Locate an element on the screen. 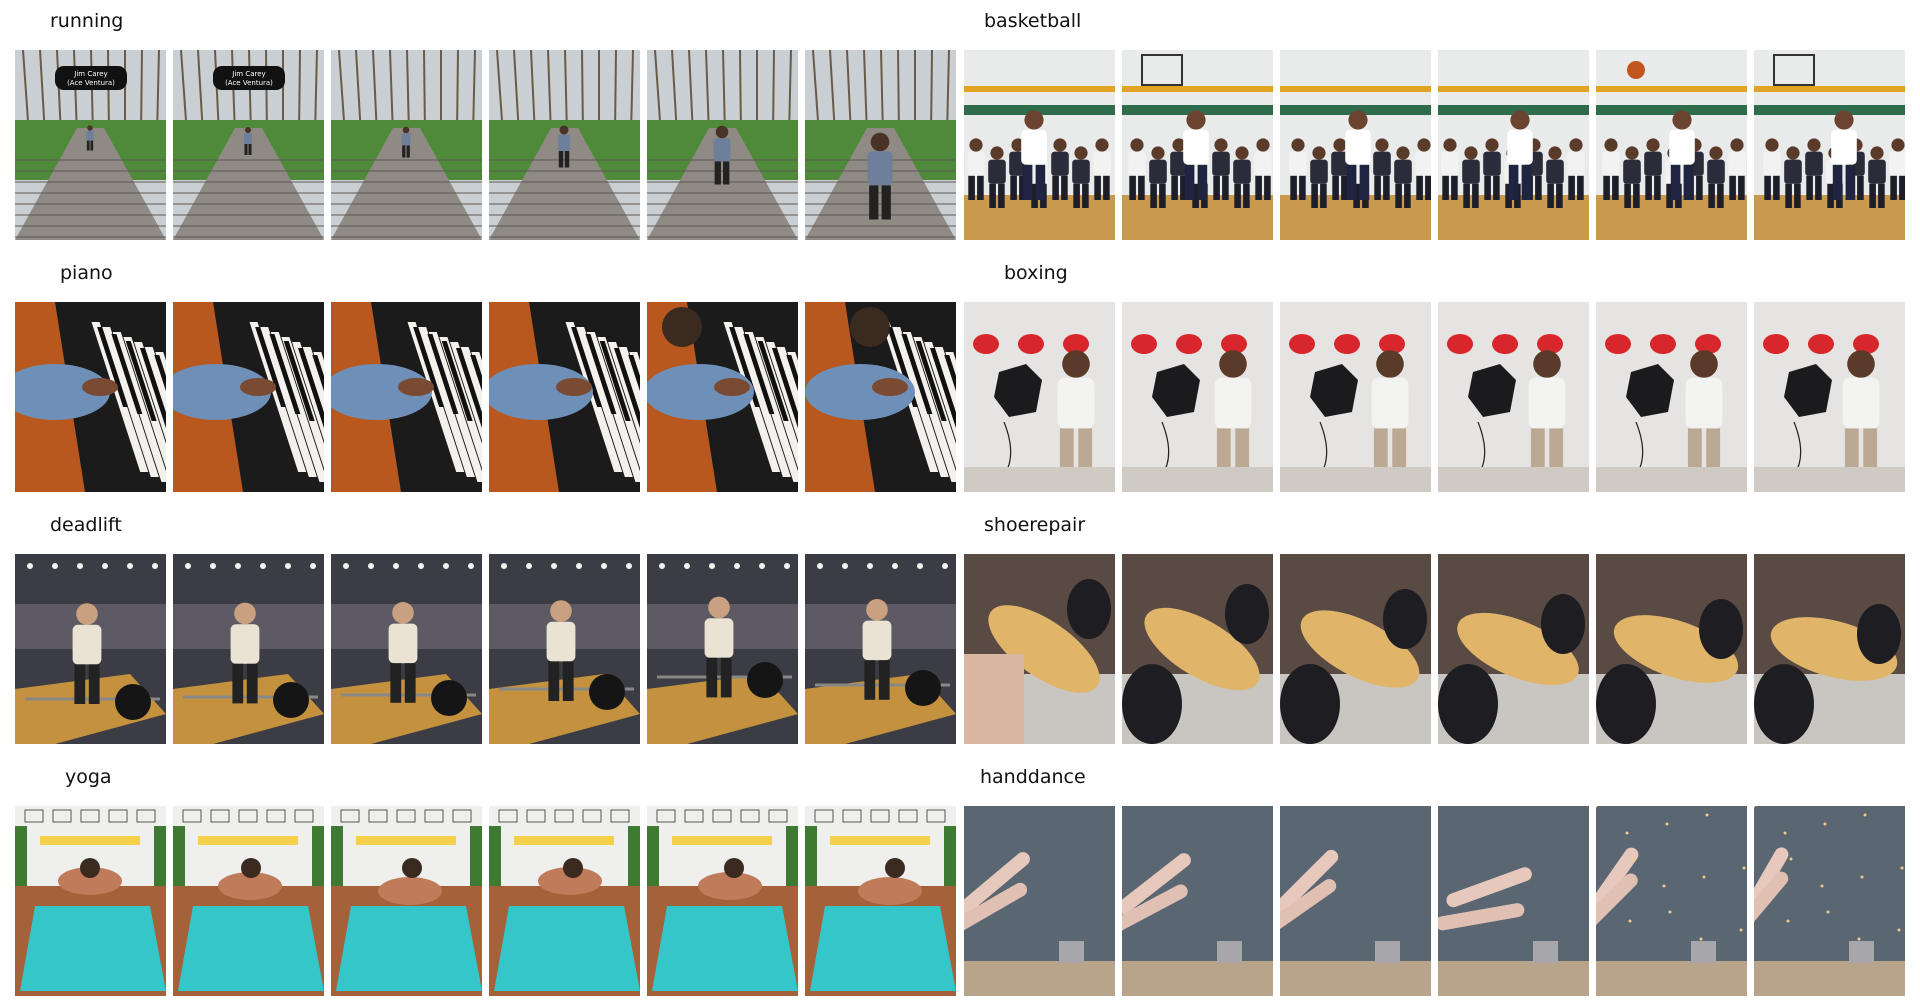  group-label: handdance is located at coordinates (1033, 777).